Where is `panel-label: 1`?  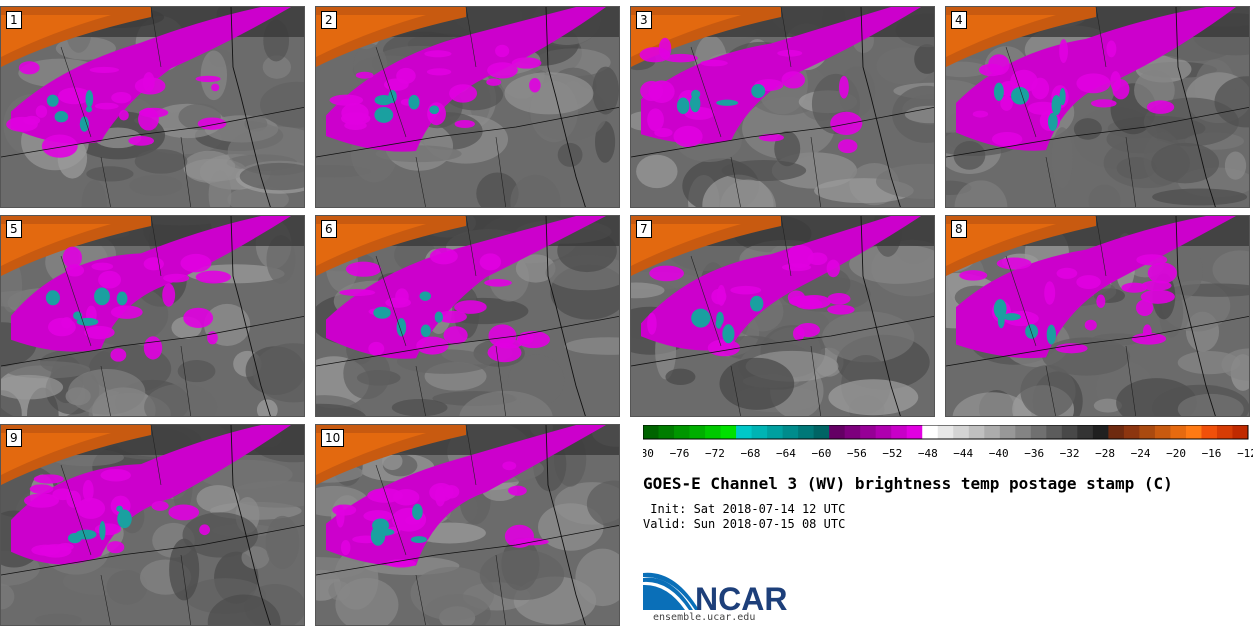 panel-label: 1 is located at coordinates (14, 20).